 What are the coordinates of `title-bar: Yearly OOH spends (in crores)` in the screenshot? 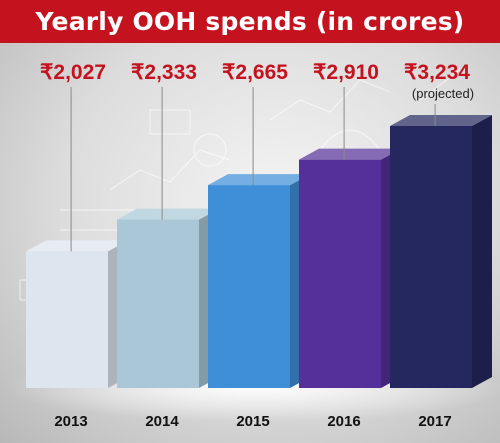 It's located at (250, 21).